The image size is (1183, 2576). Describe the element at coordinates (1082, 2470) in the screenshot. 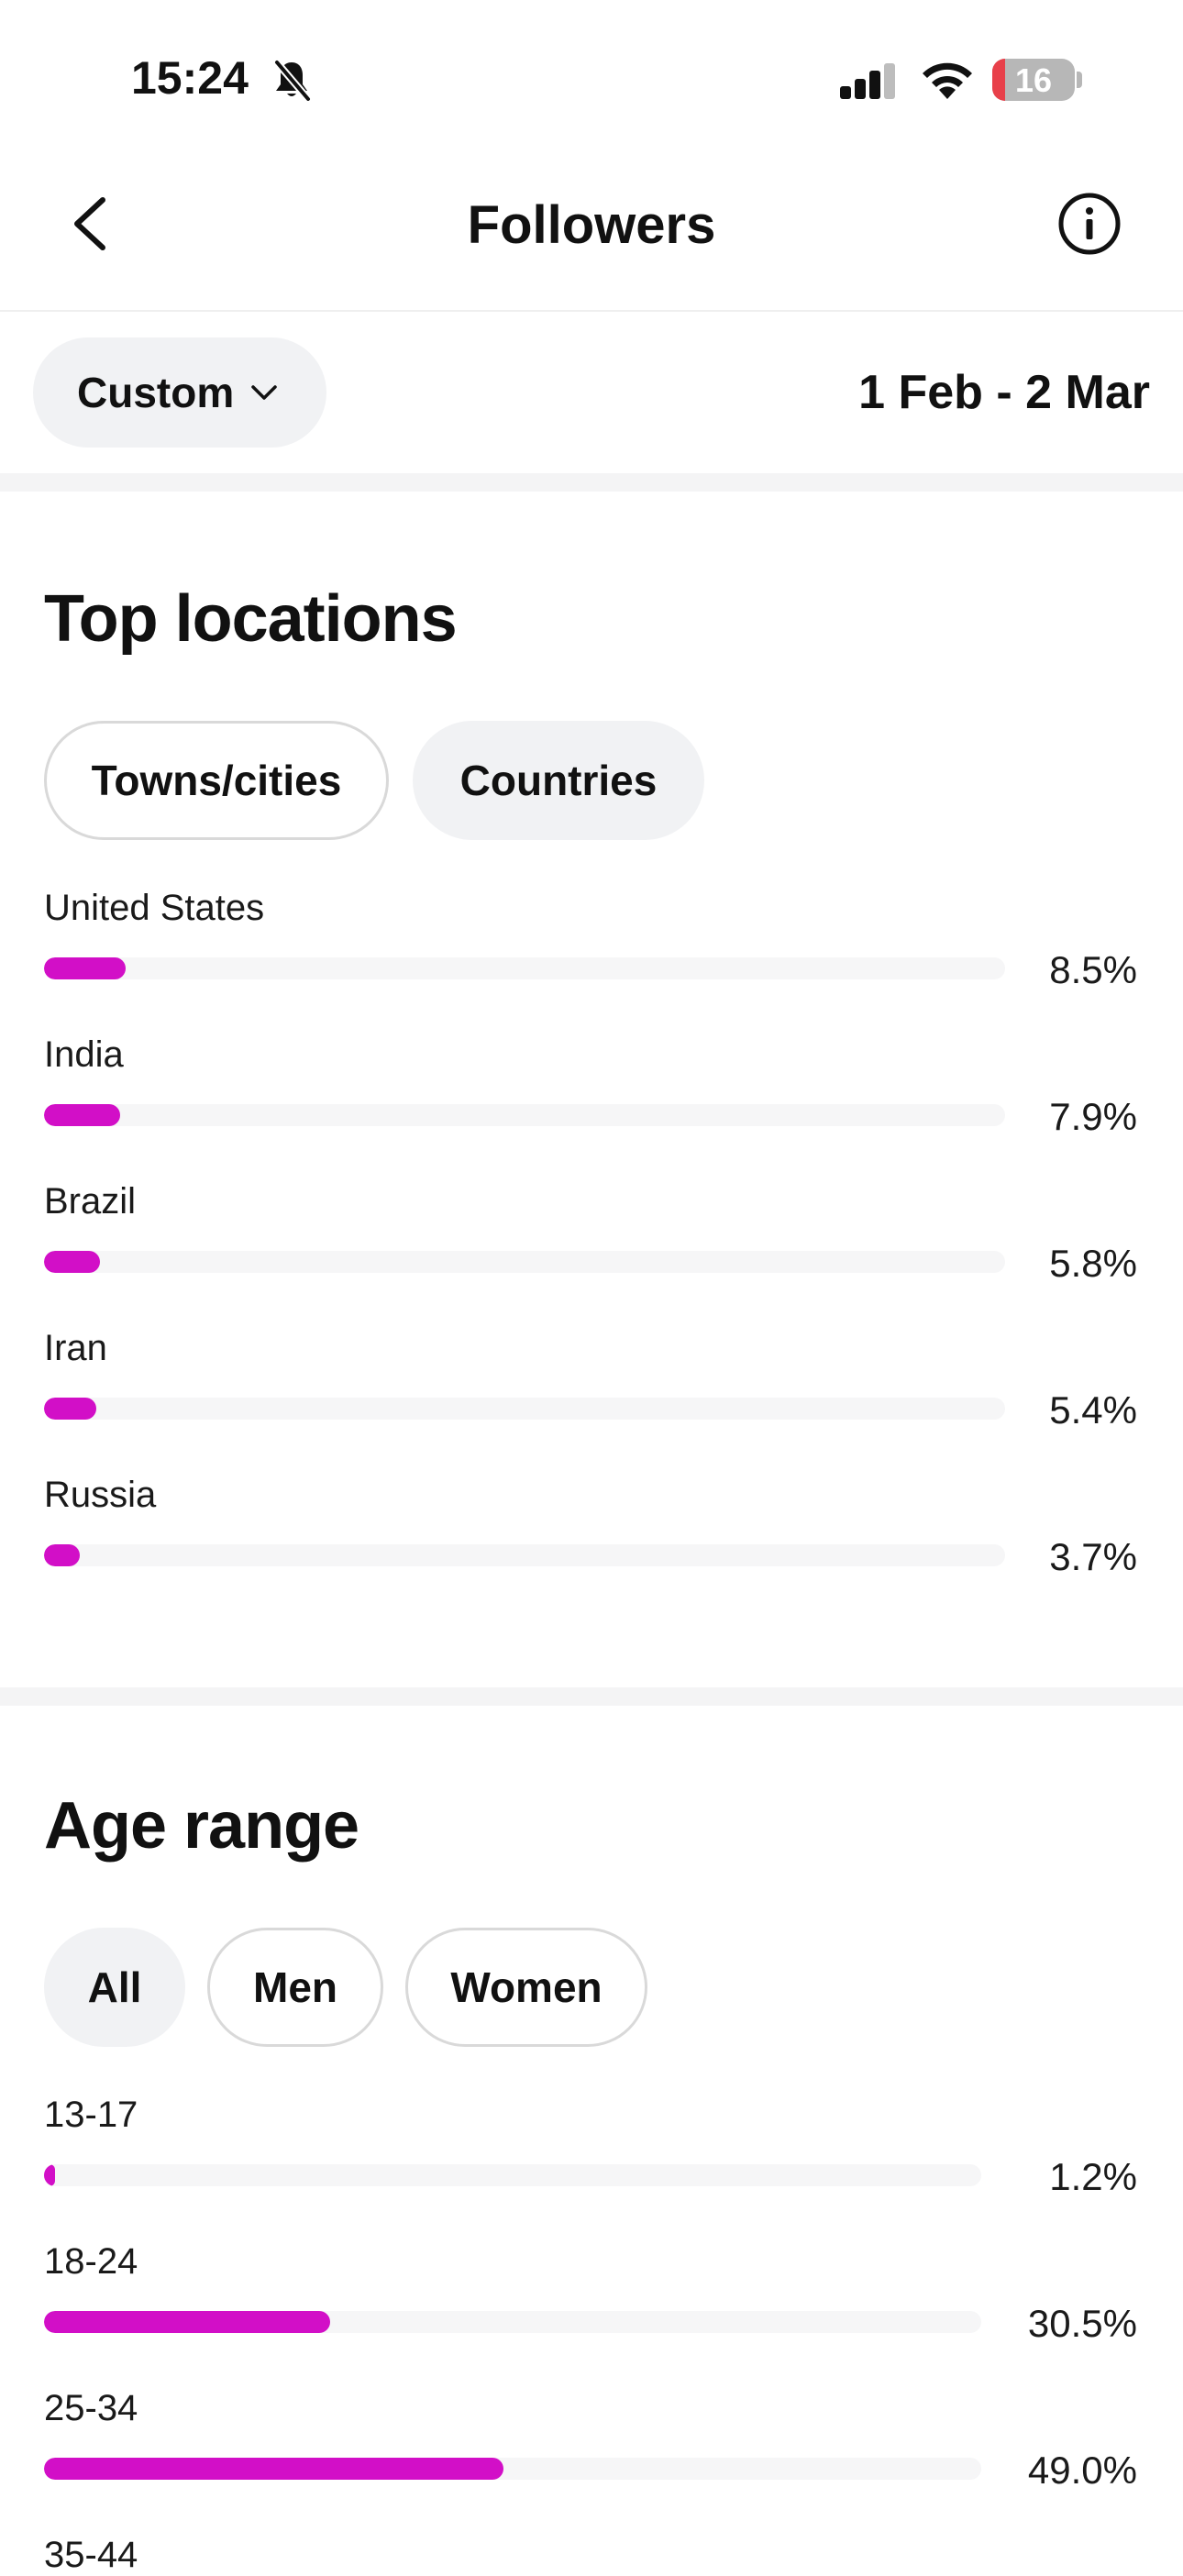

I see `age-value: 49.0%` at that location.